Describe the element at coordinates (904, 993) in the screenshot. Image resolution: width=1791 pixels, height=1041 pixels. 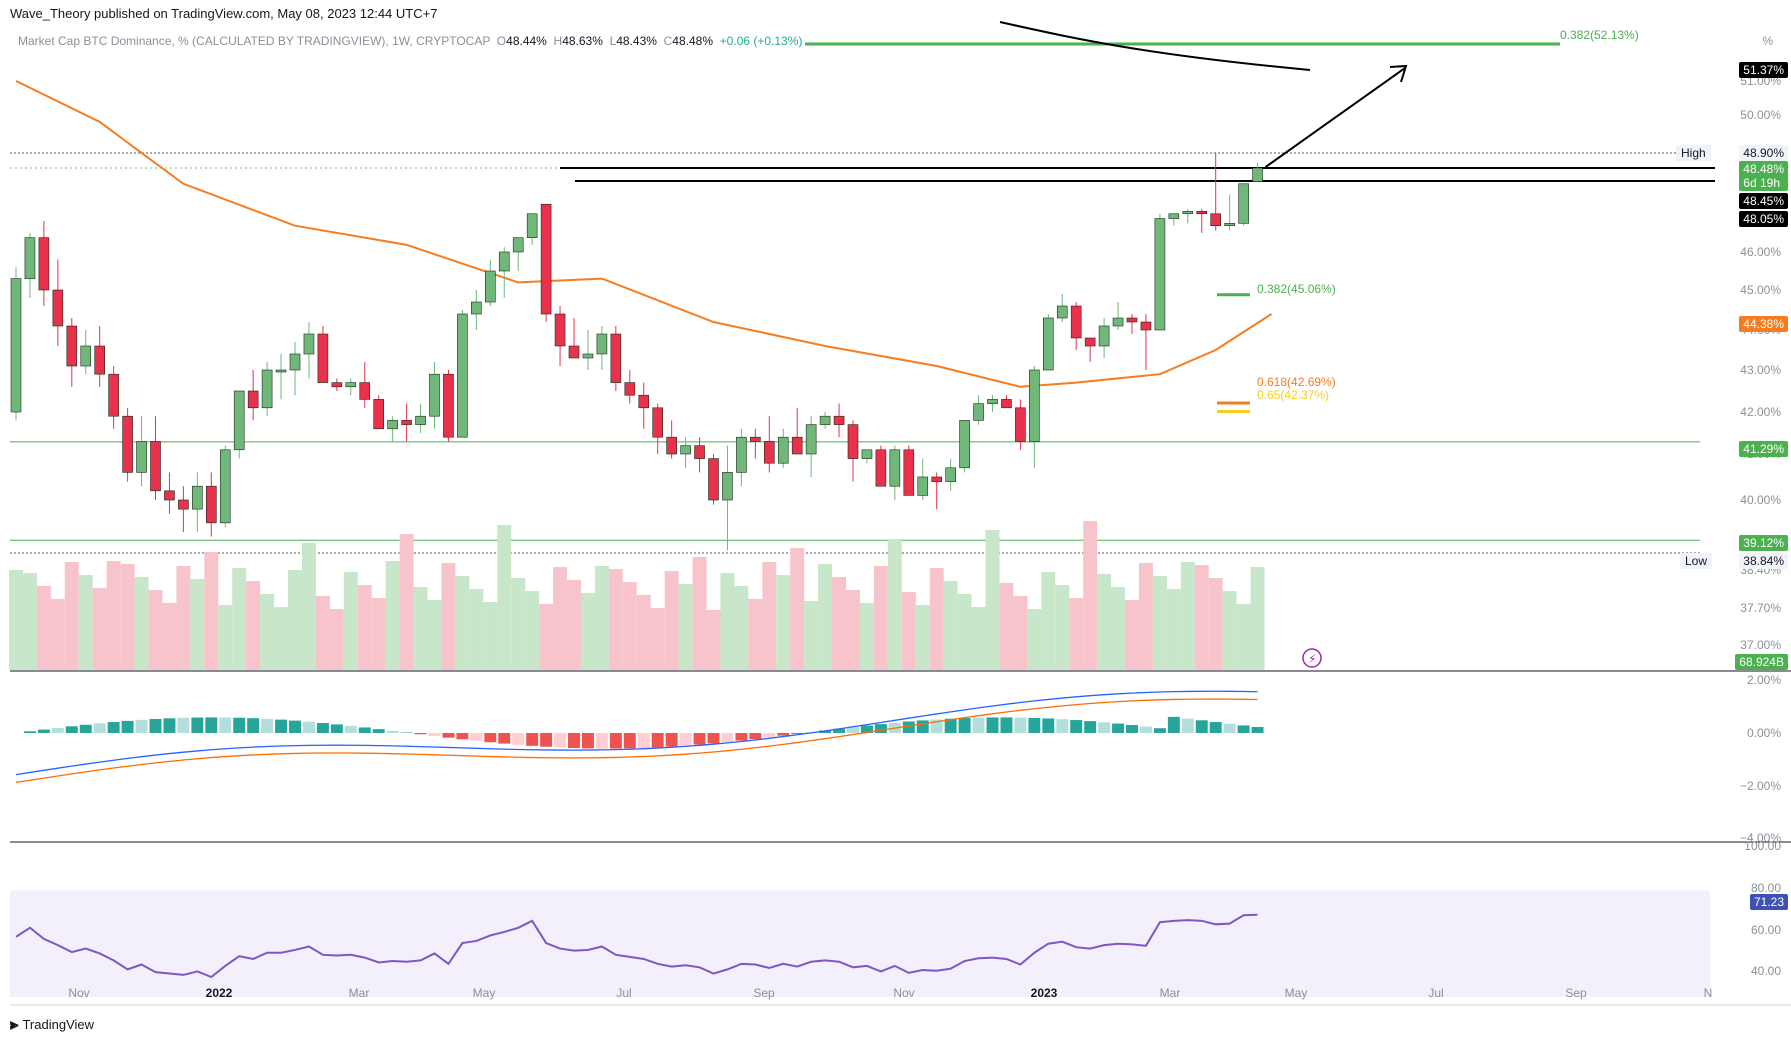
I see `x-axis-label: Nov` at that location.